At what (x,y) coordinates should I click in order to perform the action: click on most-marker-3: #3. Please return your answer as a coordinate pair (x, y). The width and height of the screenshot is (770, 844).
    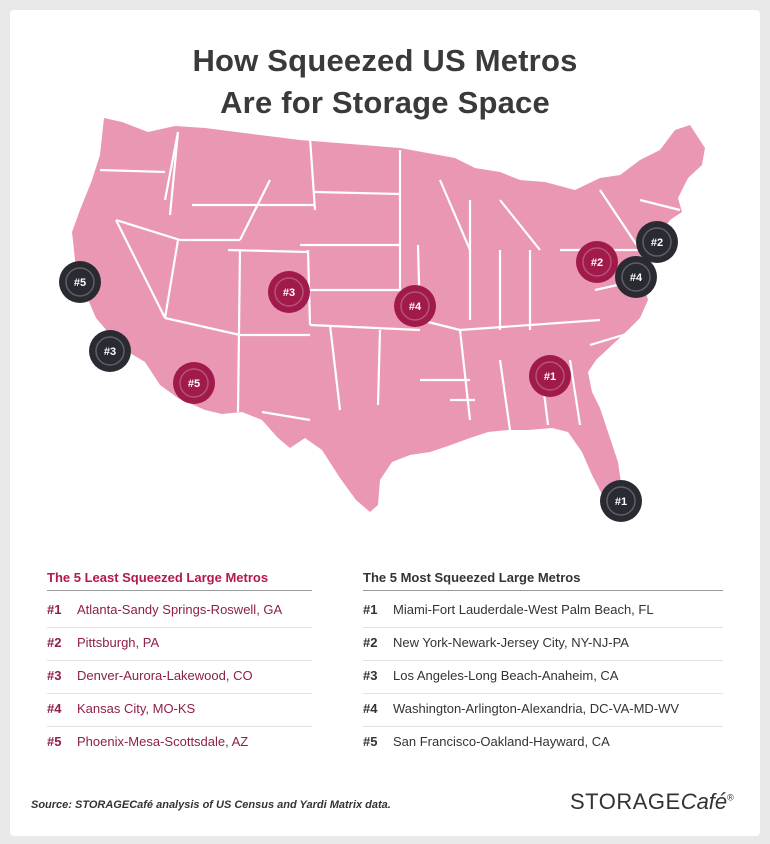
    Looking at the image, I should click on (110, 351).